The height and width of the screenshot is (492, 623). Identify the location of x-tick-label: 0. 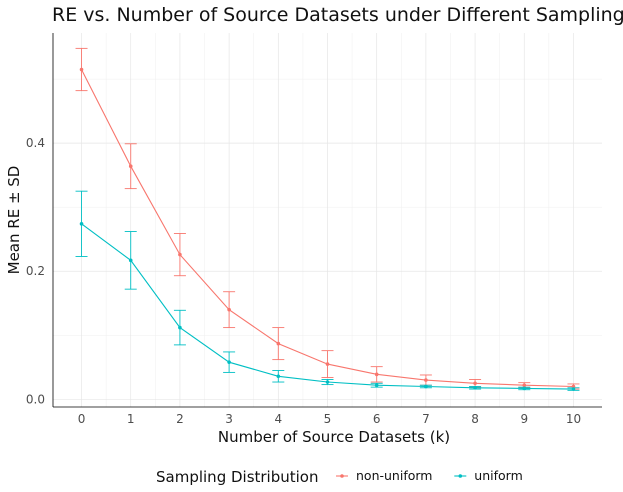
(82, 419).